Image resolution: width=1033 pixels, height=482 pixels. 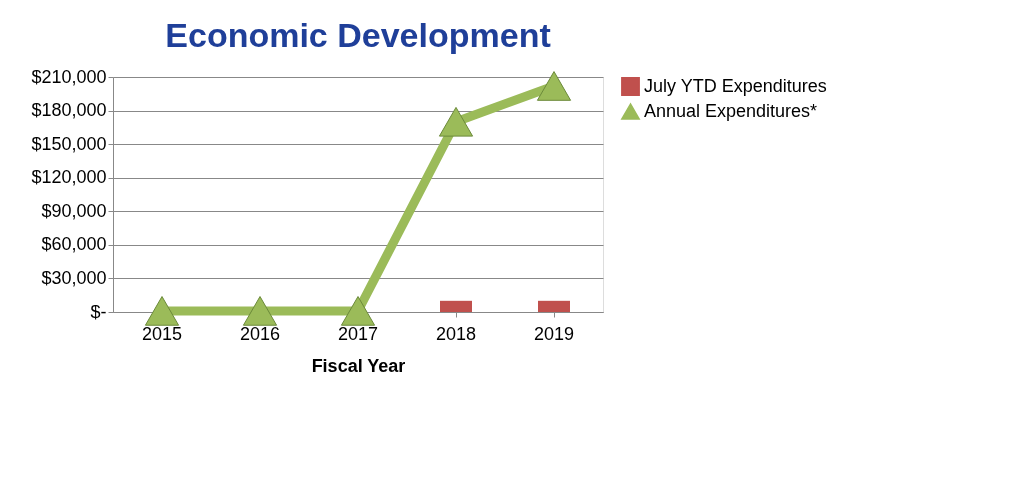 I want to click on legend-label: July YTD Expenditures, so click(x=735, y=85).